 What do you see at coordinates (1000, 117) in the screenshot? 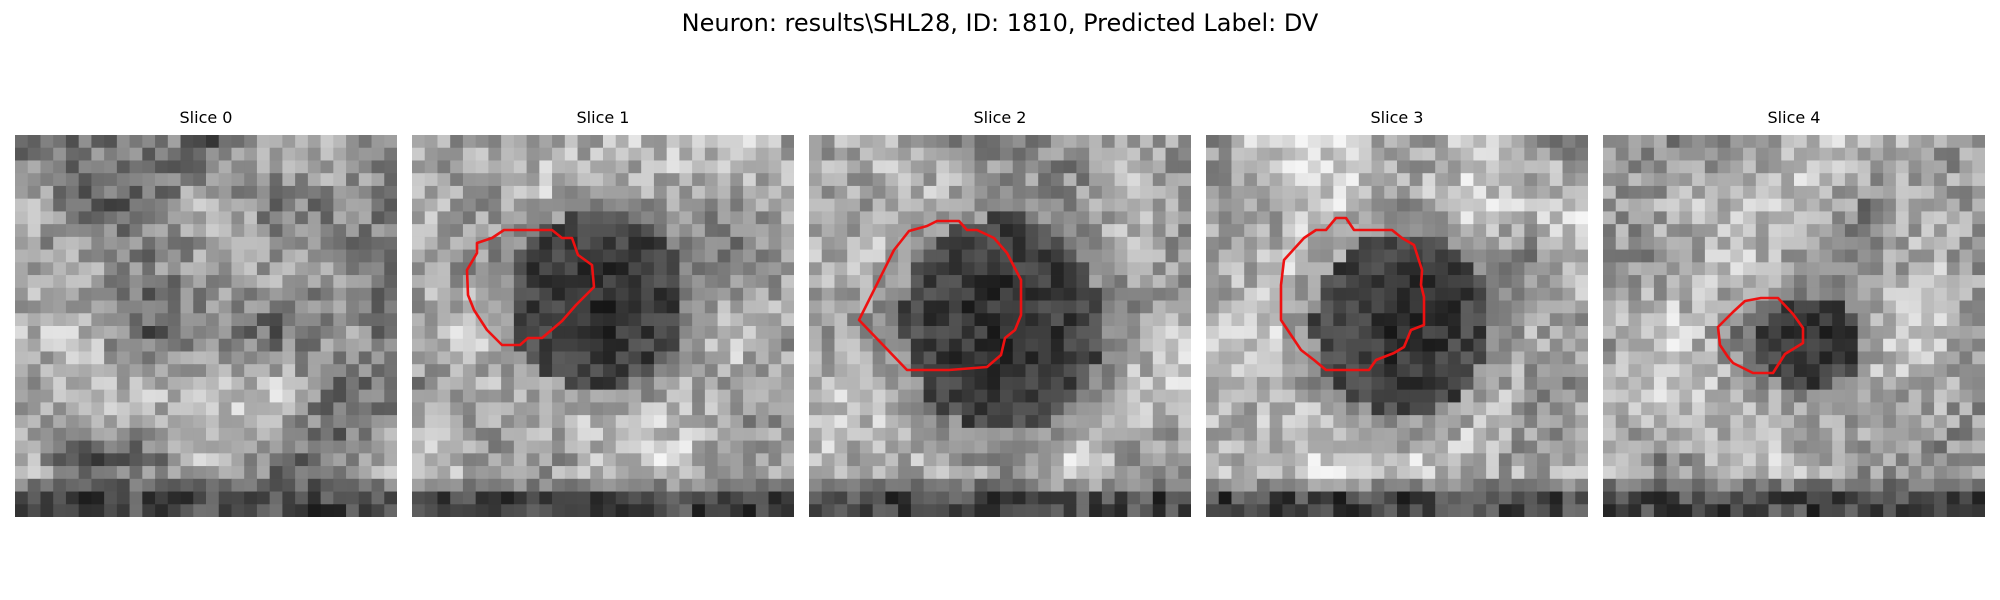
I see `slice-title: Slice 2` at bounding box center [1000, 117].